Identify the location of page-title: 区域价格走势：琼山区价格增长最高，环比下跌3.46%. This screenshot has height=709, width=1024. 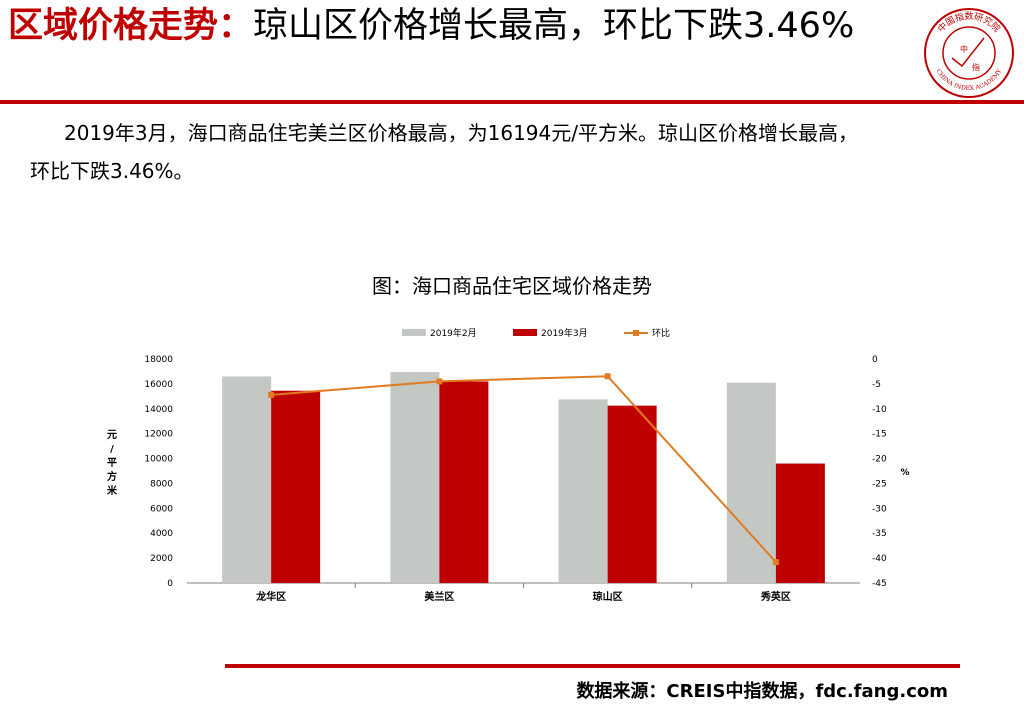
(458, 26).